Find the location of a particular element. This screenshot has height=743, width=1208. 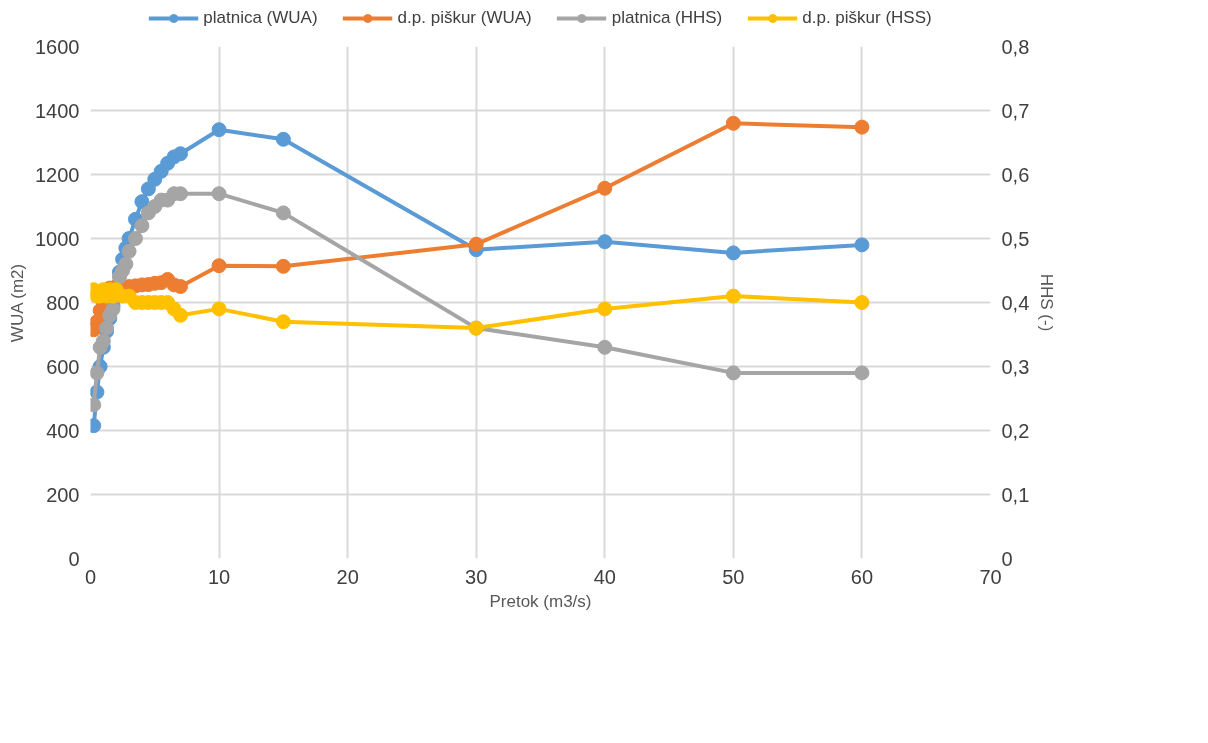

legend-label: d.p. piškur (HSS) is located at coordinates (867, 18).